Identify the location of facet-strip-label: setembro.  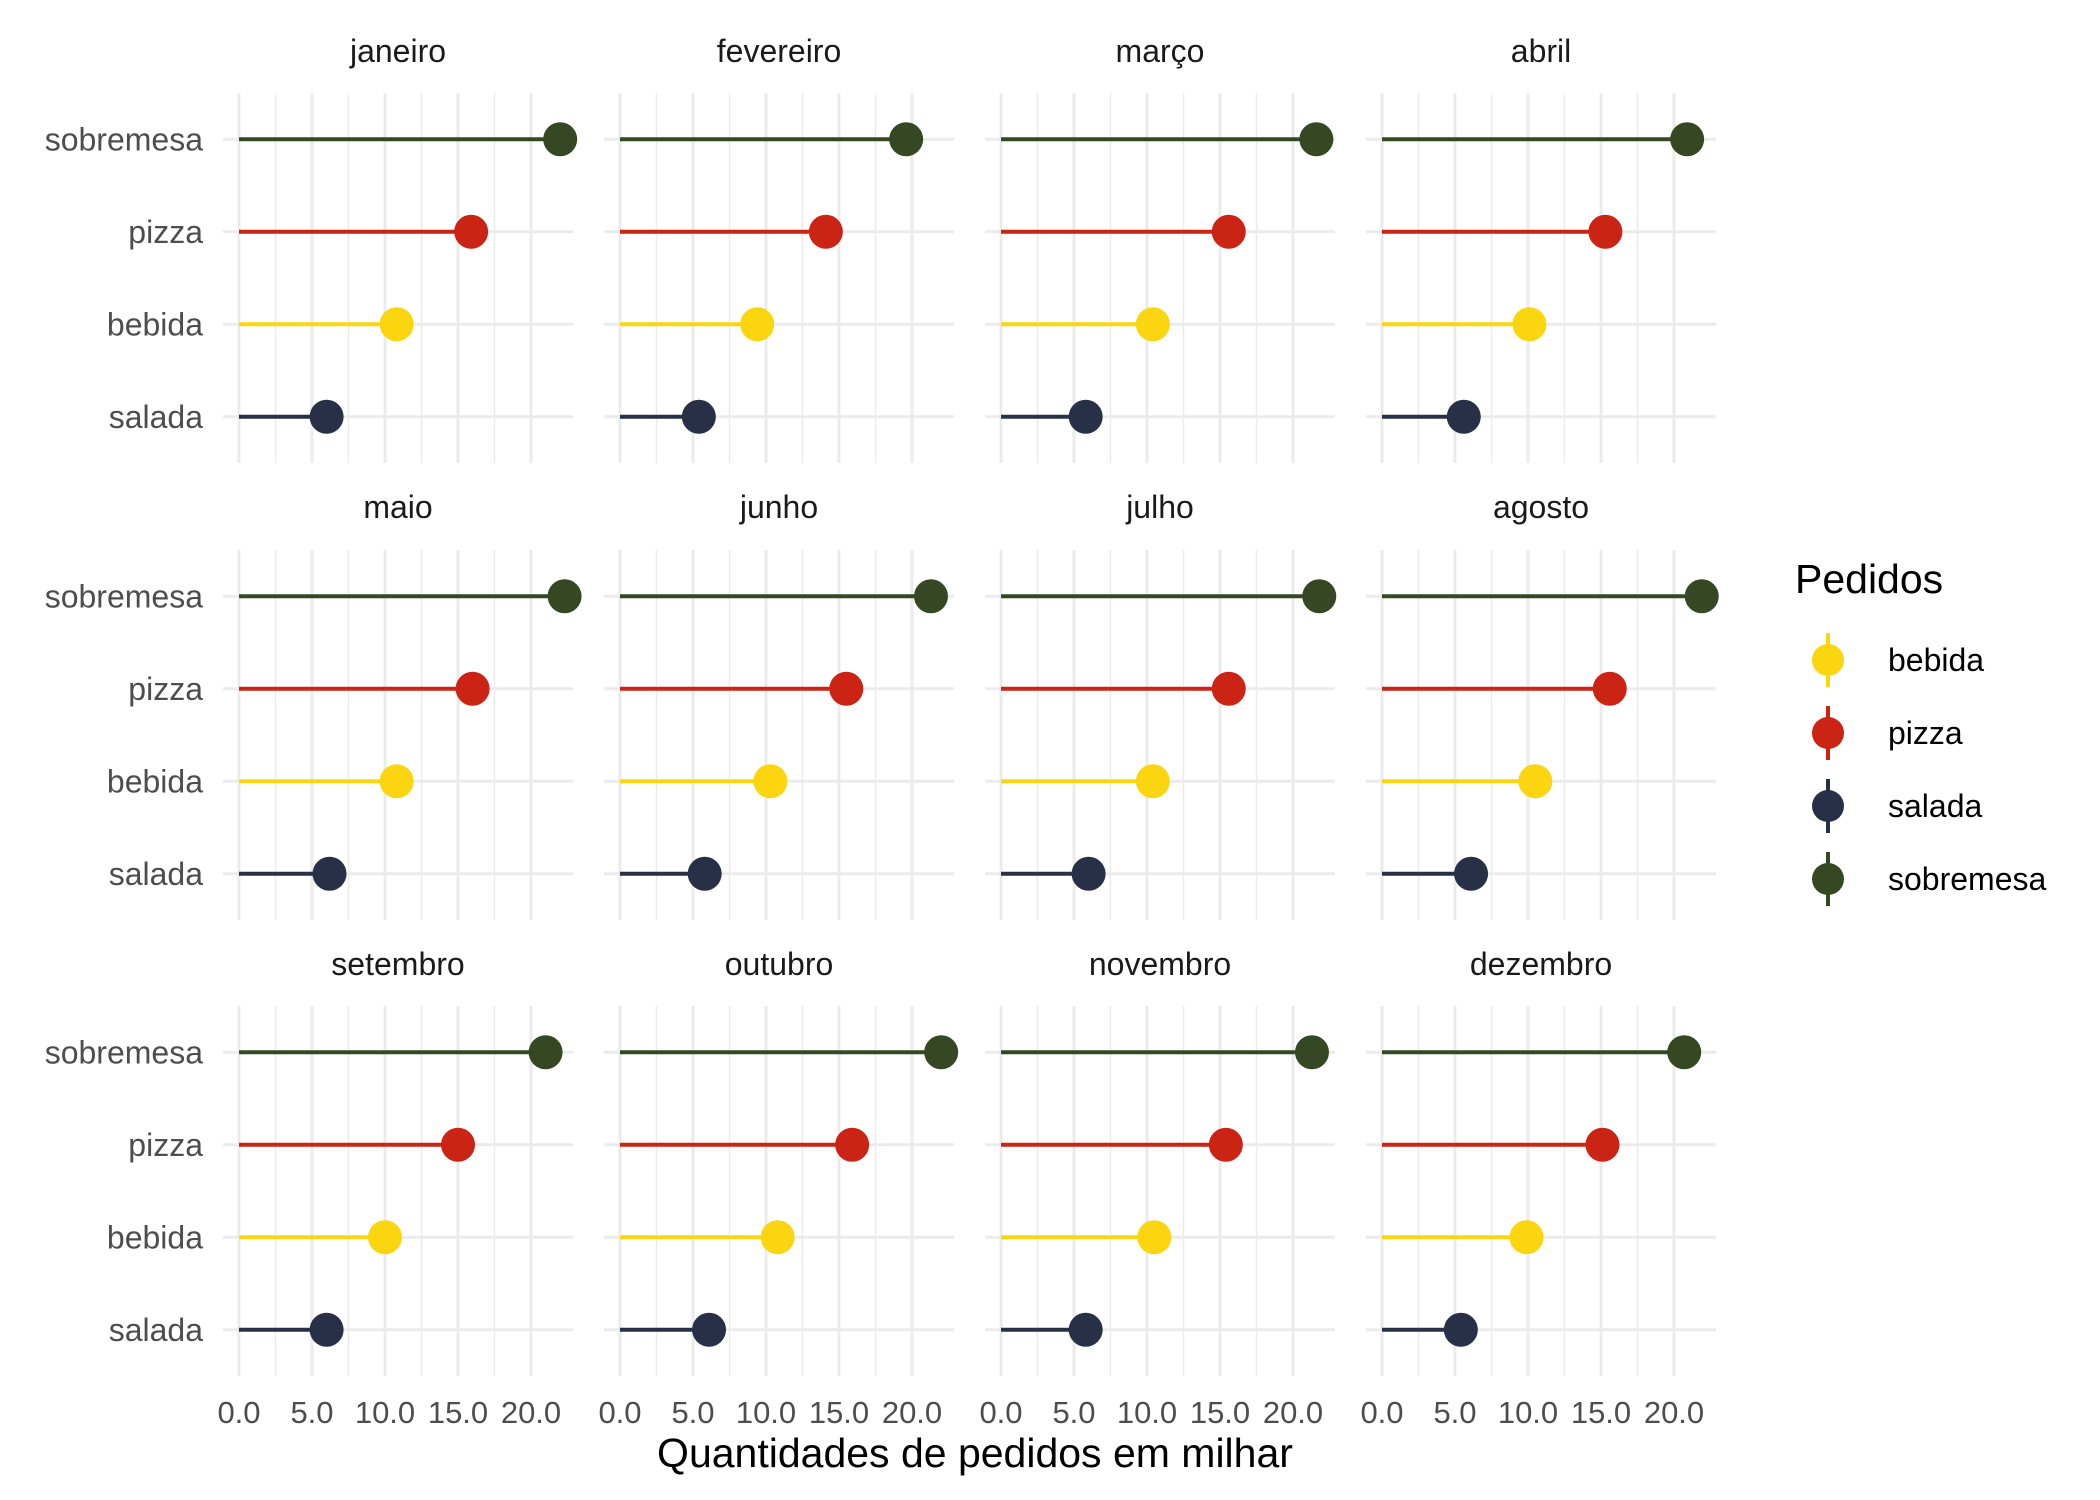
(397, 964).